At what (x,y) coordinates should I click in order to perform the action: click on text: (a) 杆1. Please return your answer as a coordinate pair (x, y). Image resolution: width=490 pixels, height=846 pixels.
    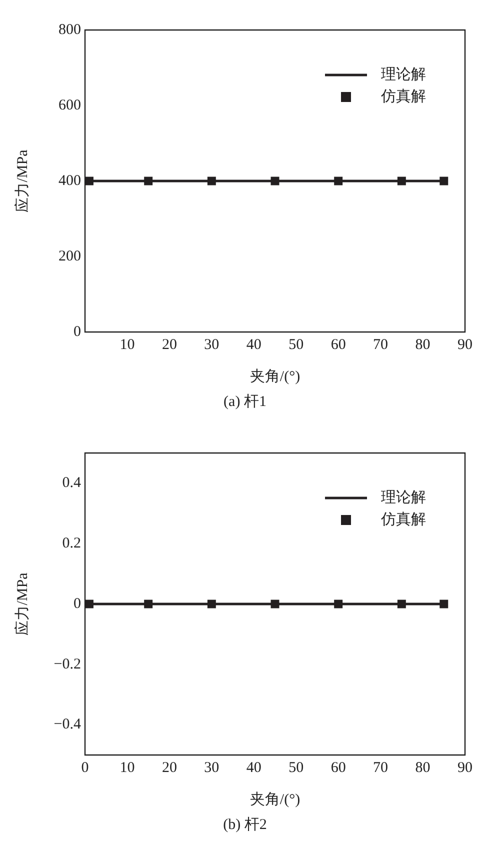
    Looking at the image, I should click on (245, 401).